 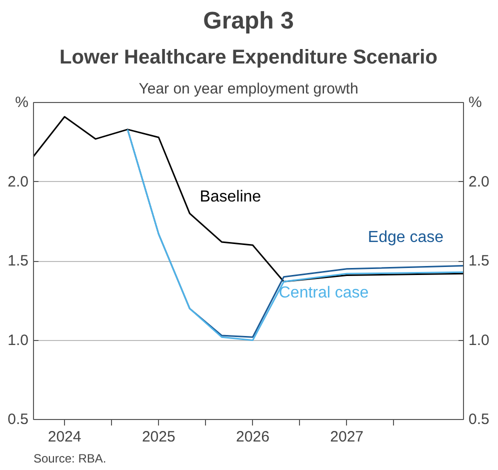 What do you see at coordinates (475, 102) in the screenshot?
I see `y2-axis-title: %` at bounding box center [475, 102].